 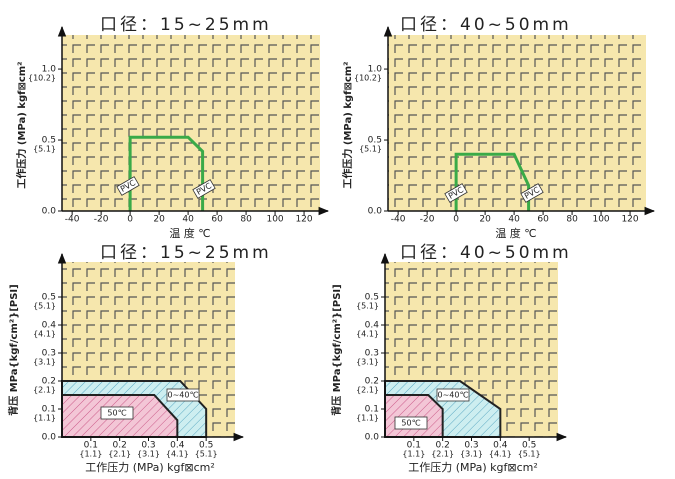 What do you see at coordinates (166, 173) in the screenshot?
I see `line` at bounding box center [166, 173].